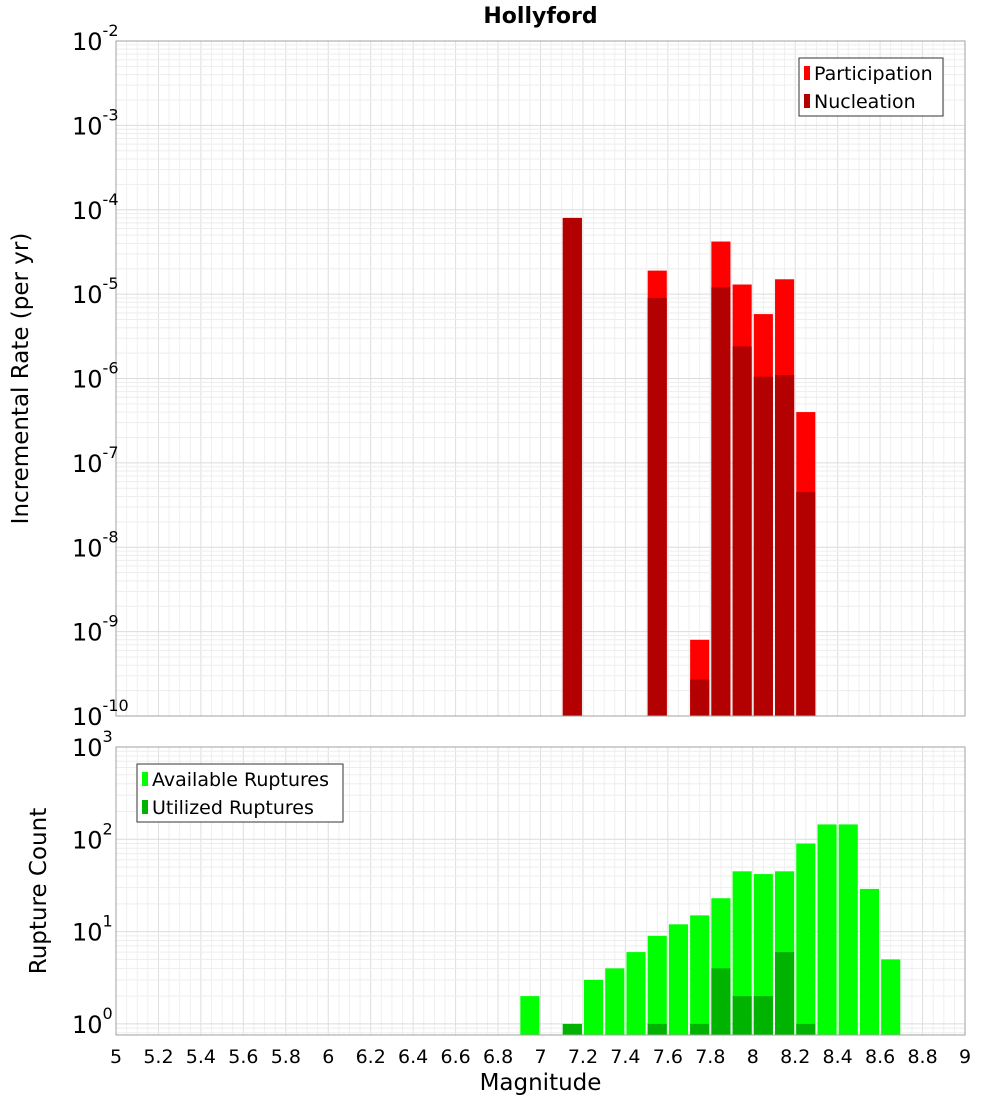 The width and height of the screenshot is (1000, 1100). I want to click on chart-title: Hollyford, so click(540, 16).